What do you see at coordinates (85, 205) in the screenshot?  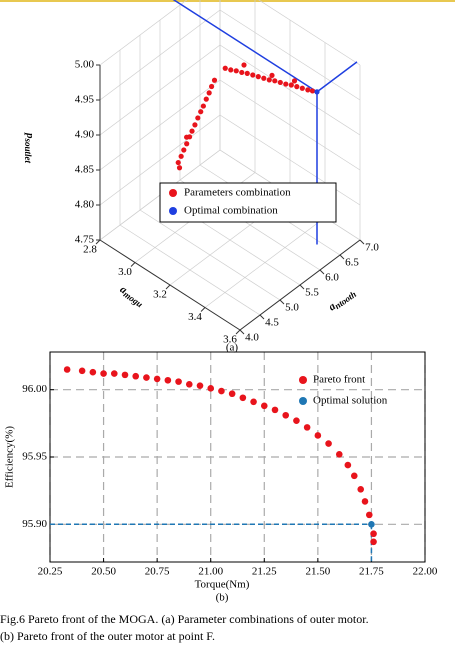 I see `z-tick-label: 4.80` at bounding box center [85, 205].